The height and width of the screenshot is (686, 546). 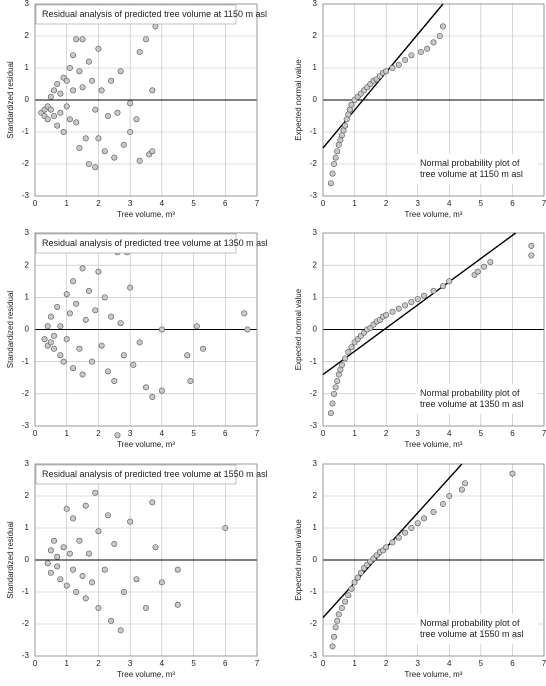 What do you see at coordinates (434, 444) in the screenshot?
I see `x-axis-label: Tree volume, m³` at bounding box center [434, 444].